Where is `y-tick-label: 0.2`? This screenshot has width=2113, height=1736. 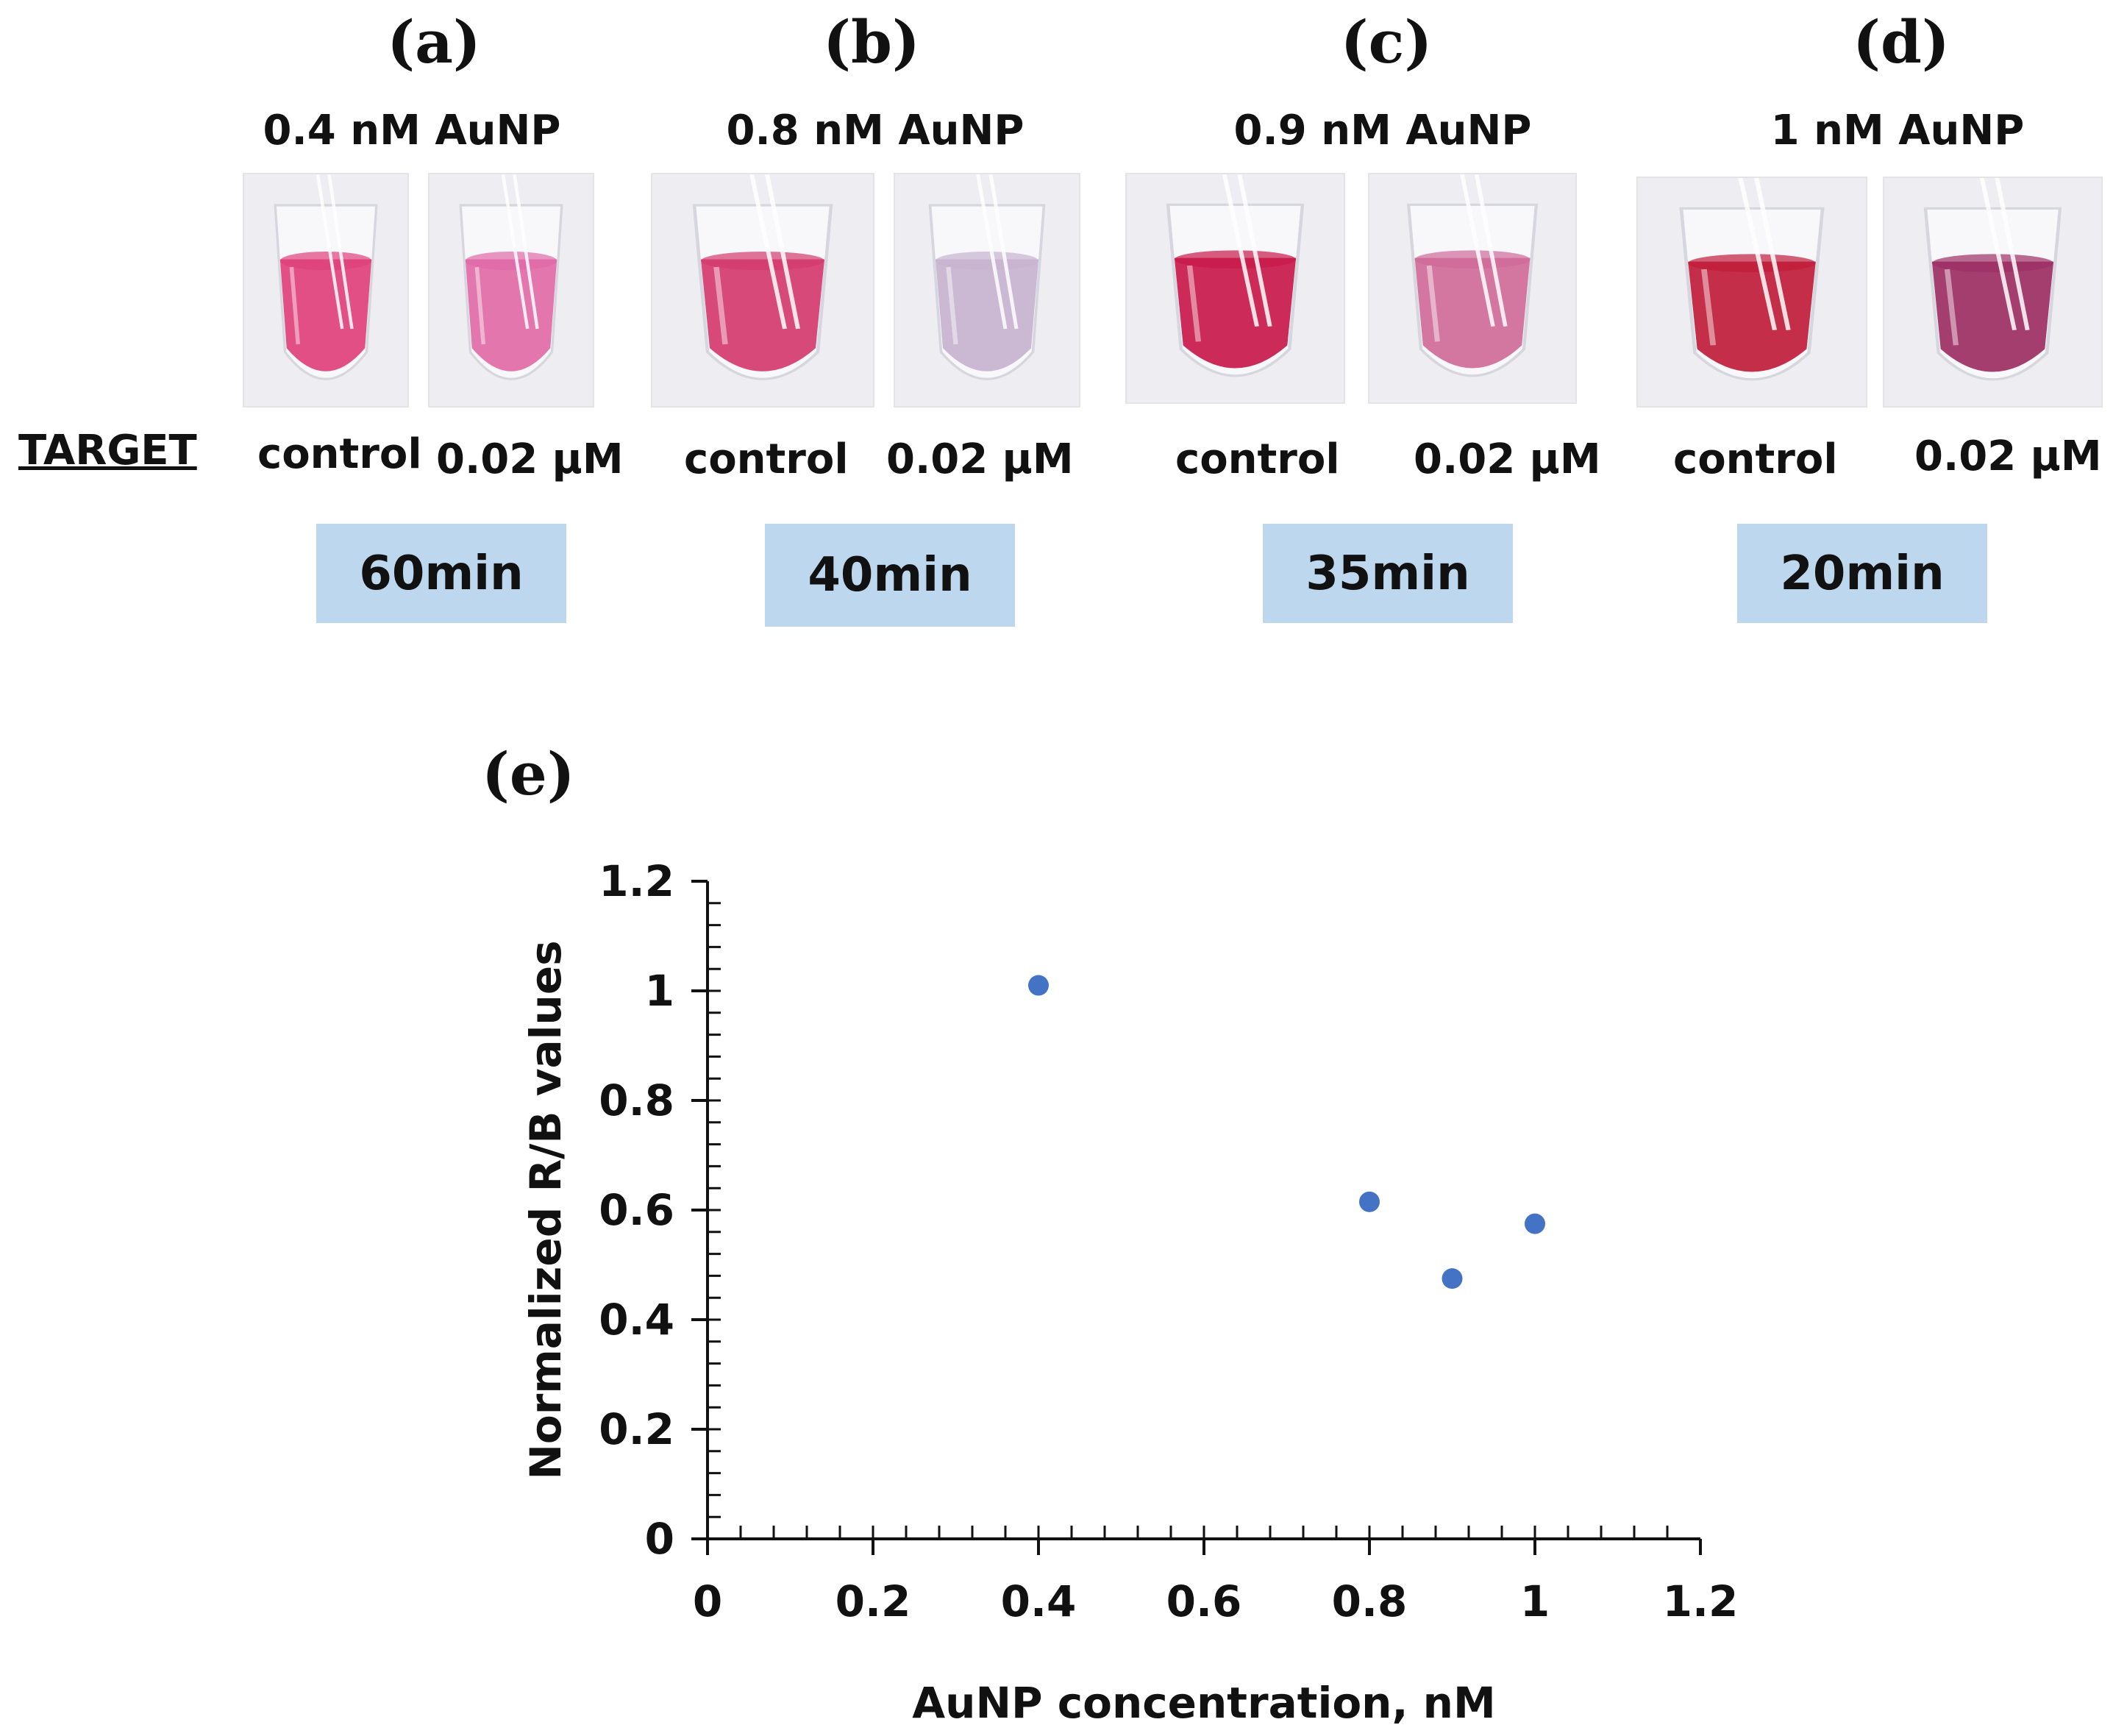 y-tick-label: 0.2 is located at coordinates (636, 1429).